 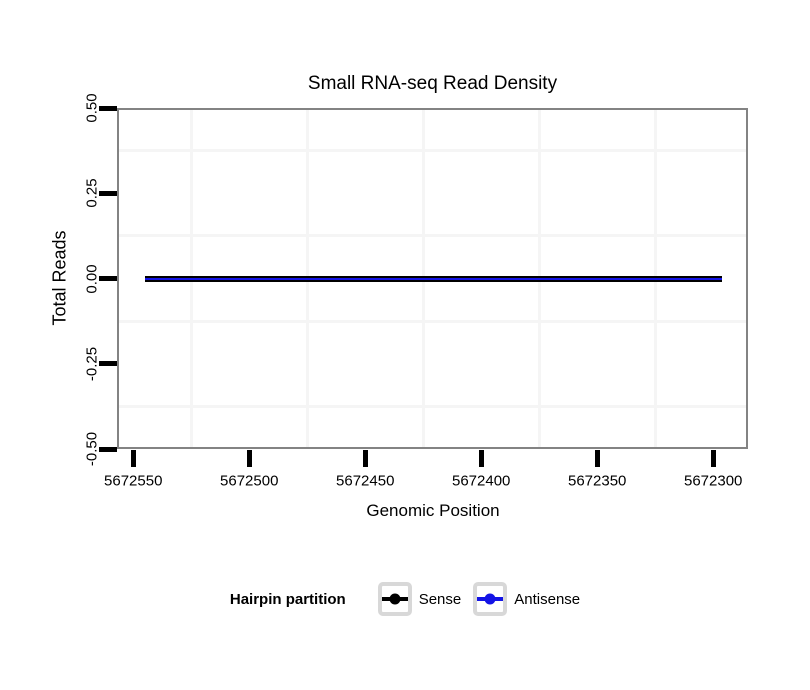 I want to click on legend-label-antisense: Antisense, so click(x=547, y=599).